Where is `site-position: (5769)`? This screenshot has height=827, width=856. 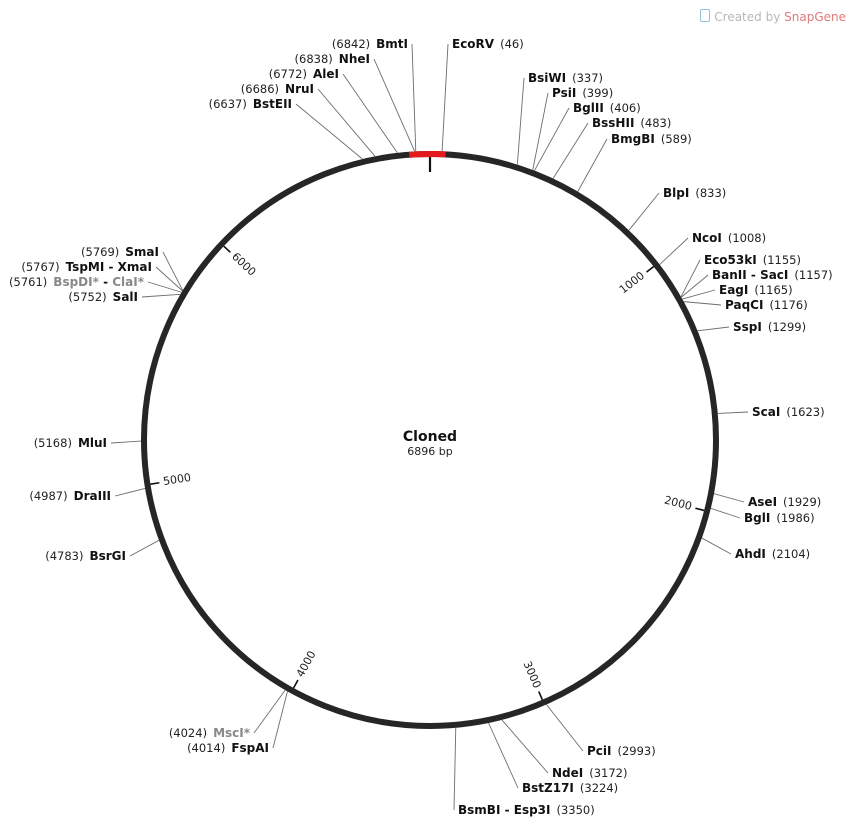
site-position: (5769) is located at coordinates (100, 252).